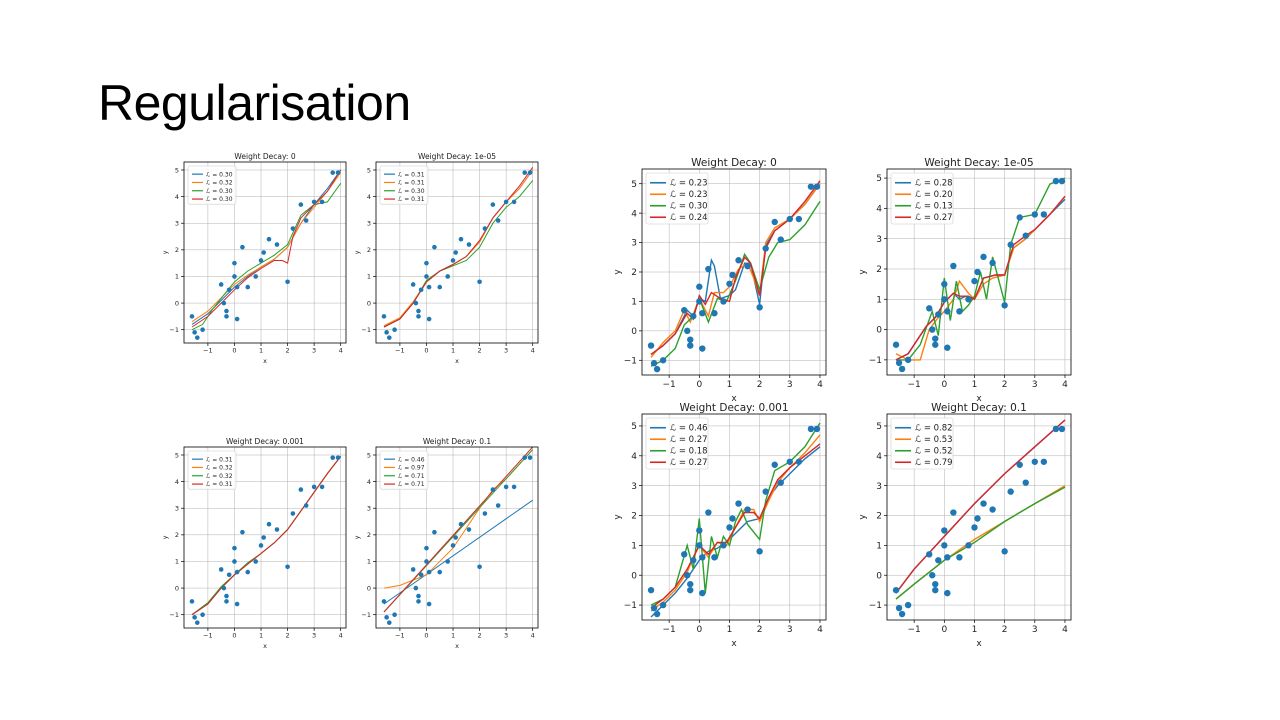 This screenshot has height=720, width=1280. I want to click on legend-label: ℒ = 0.31, so click(411, 199).